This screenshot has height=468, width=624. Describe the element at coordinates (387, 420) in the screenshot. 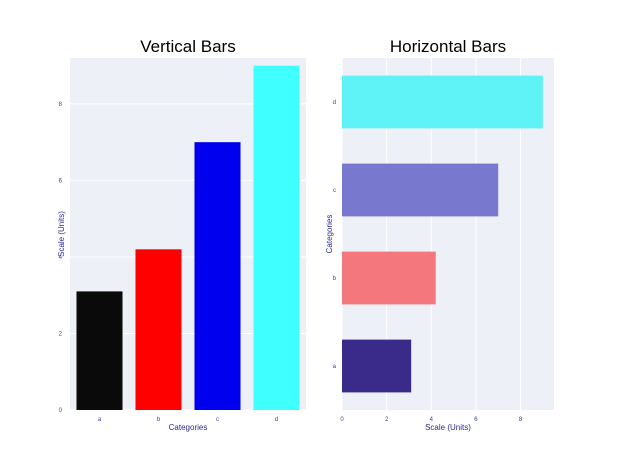

I see `x-tick-label: 2` at that location.